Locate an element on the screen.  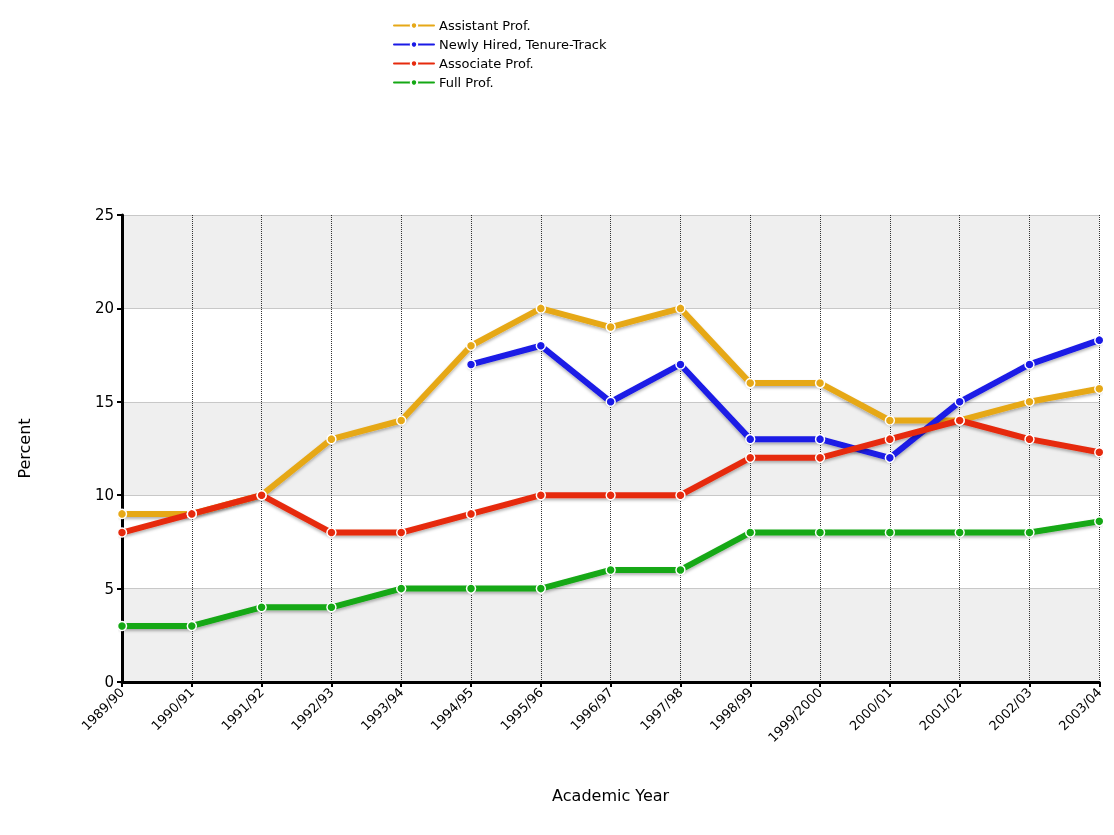
y-tick-label: 20 is located at coordinates (104, 308).